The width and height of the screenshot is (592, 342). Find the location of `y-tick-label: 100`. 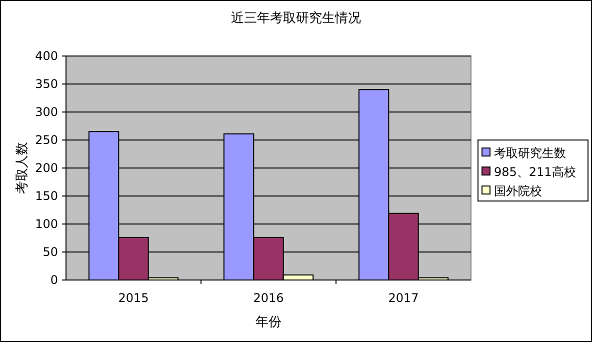

y-tick-label: 100 is located at coordinates (46, 224).